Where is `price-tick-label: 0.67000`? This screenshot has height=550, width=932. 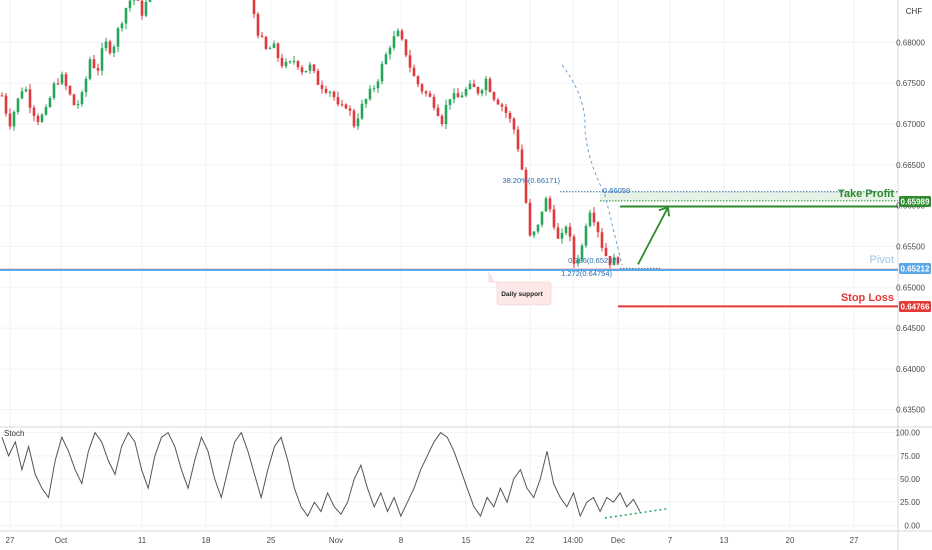
price-tick-label: 0.67000 is located at coordinates (910, 124).